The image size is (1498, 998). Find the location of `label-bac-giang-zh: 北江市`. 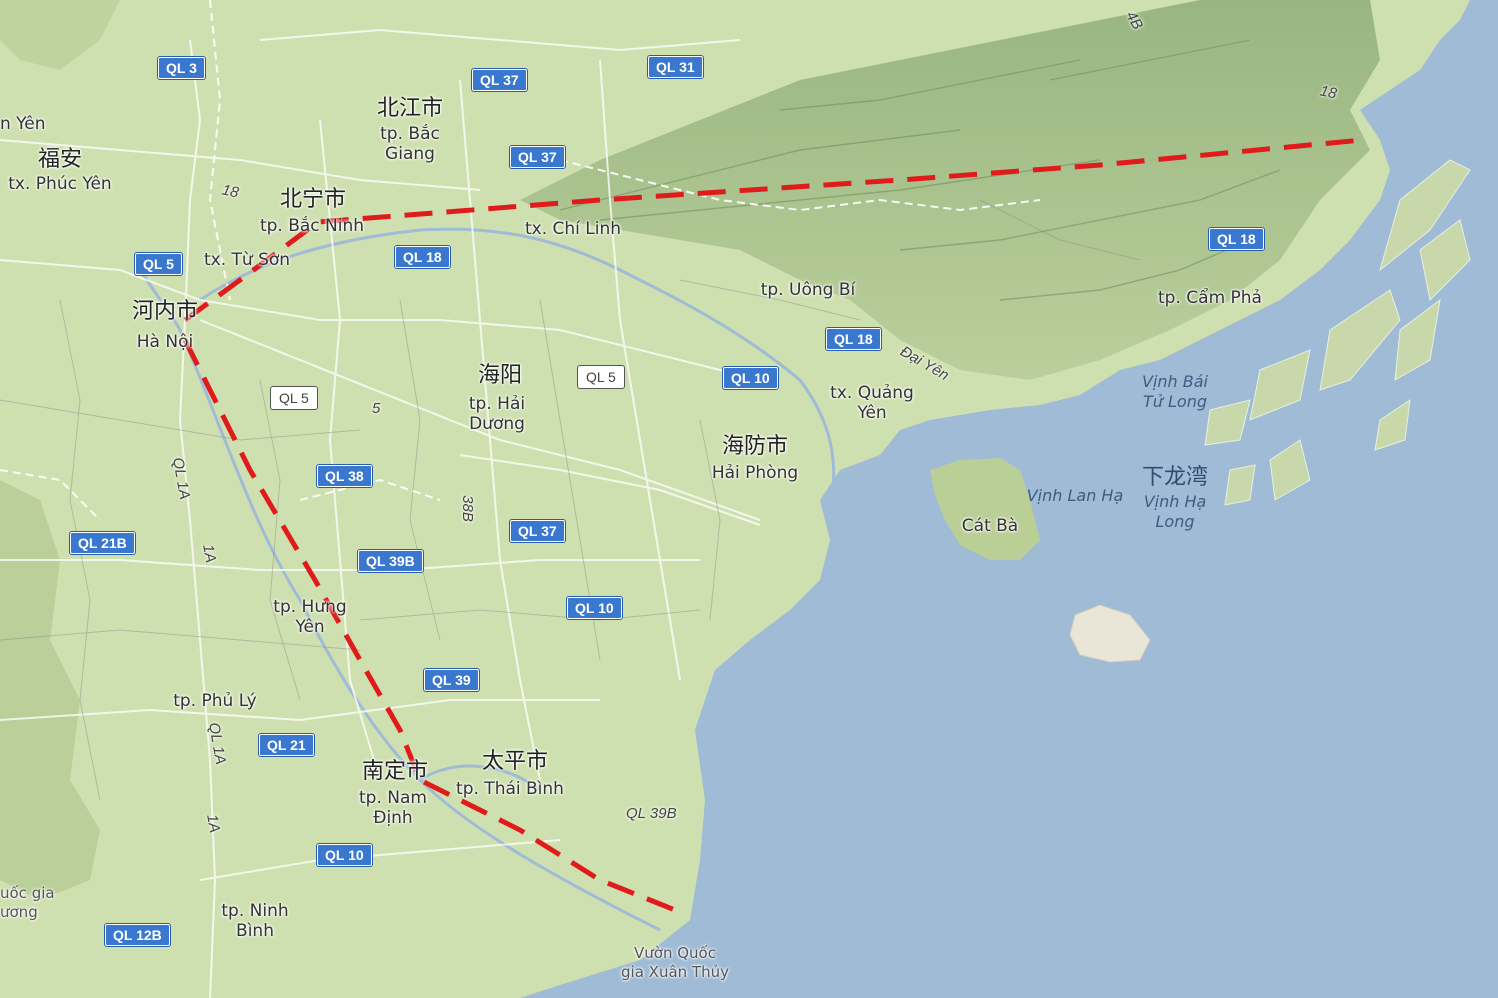

label-bac-giang-zh: 北江市 is located at coordinates (409, 108).